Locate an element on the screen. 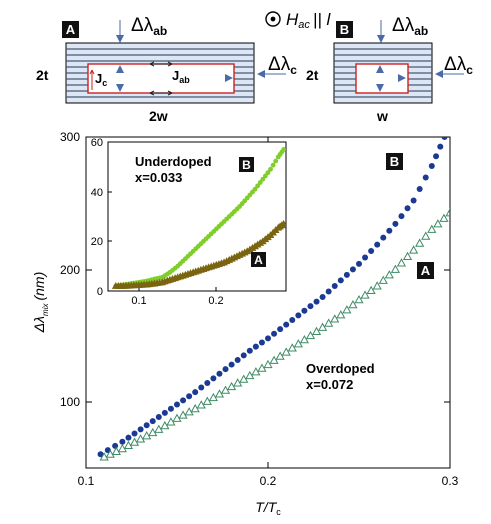 The width and height of the screenshot is (491, 524). inset-y-tick-label: 60 is located at coordinates (97, 143).